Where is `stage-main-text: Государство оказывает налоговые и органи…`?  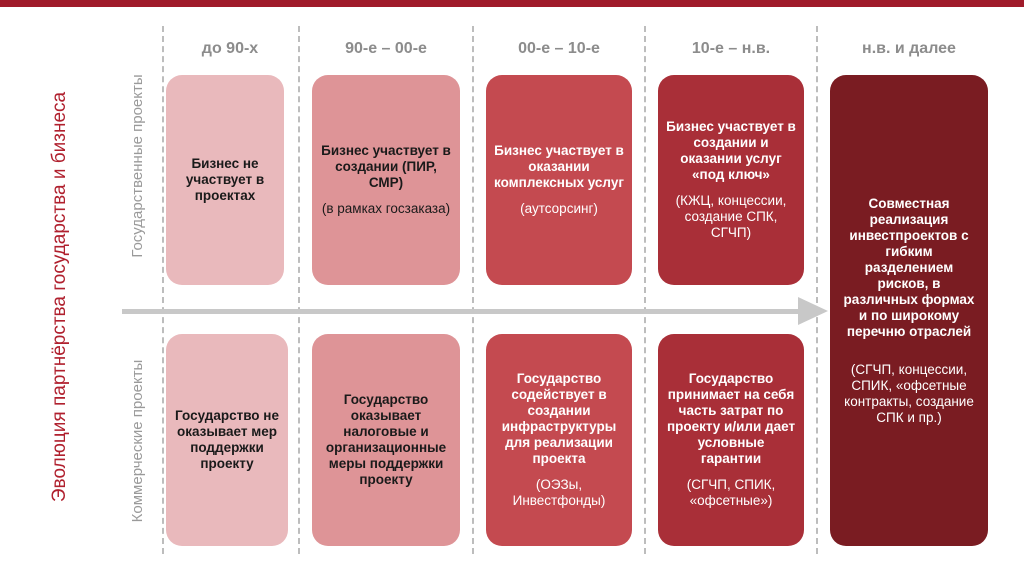
stage-main-text: Государство оказывает налоговые и органи… is located at coordinates (386, 439).